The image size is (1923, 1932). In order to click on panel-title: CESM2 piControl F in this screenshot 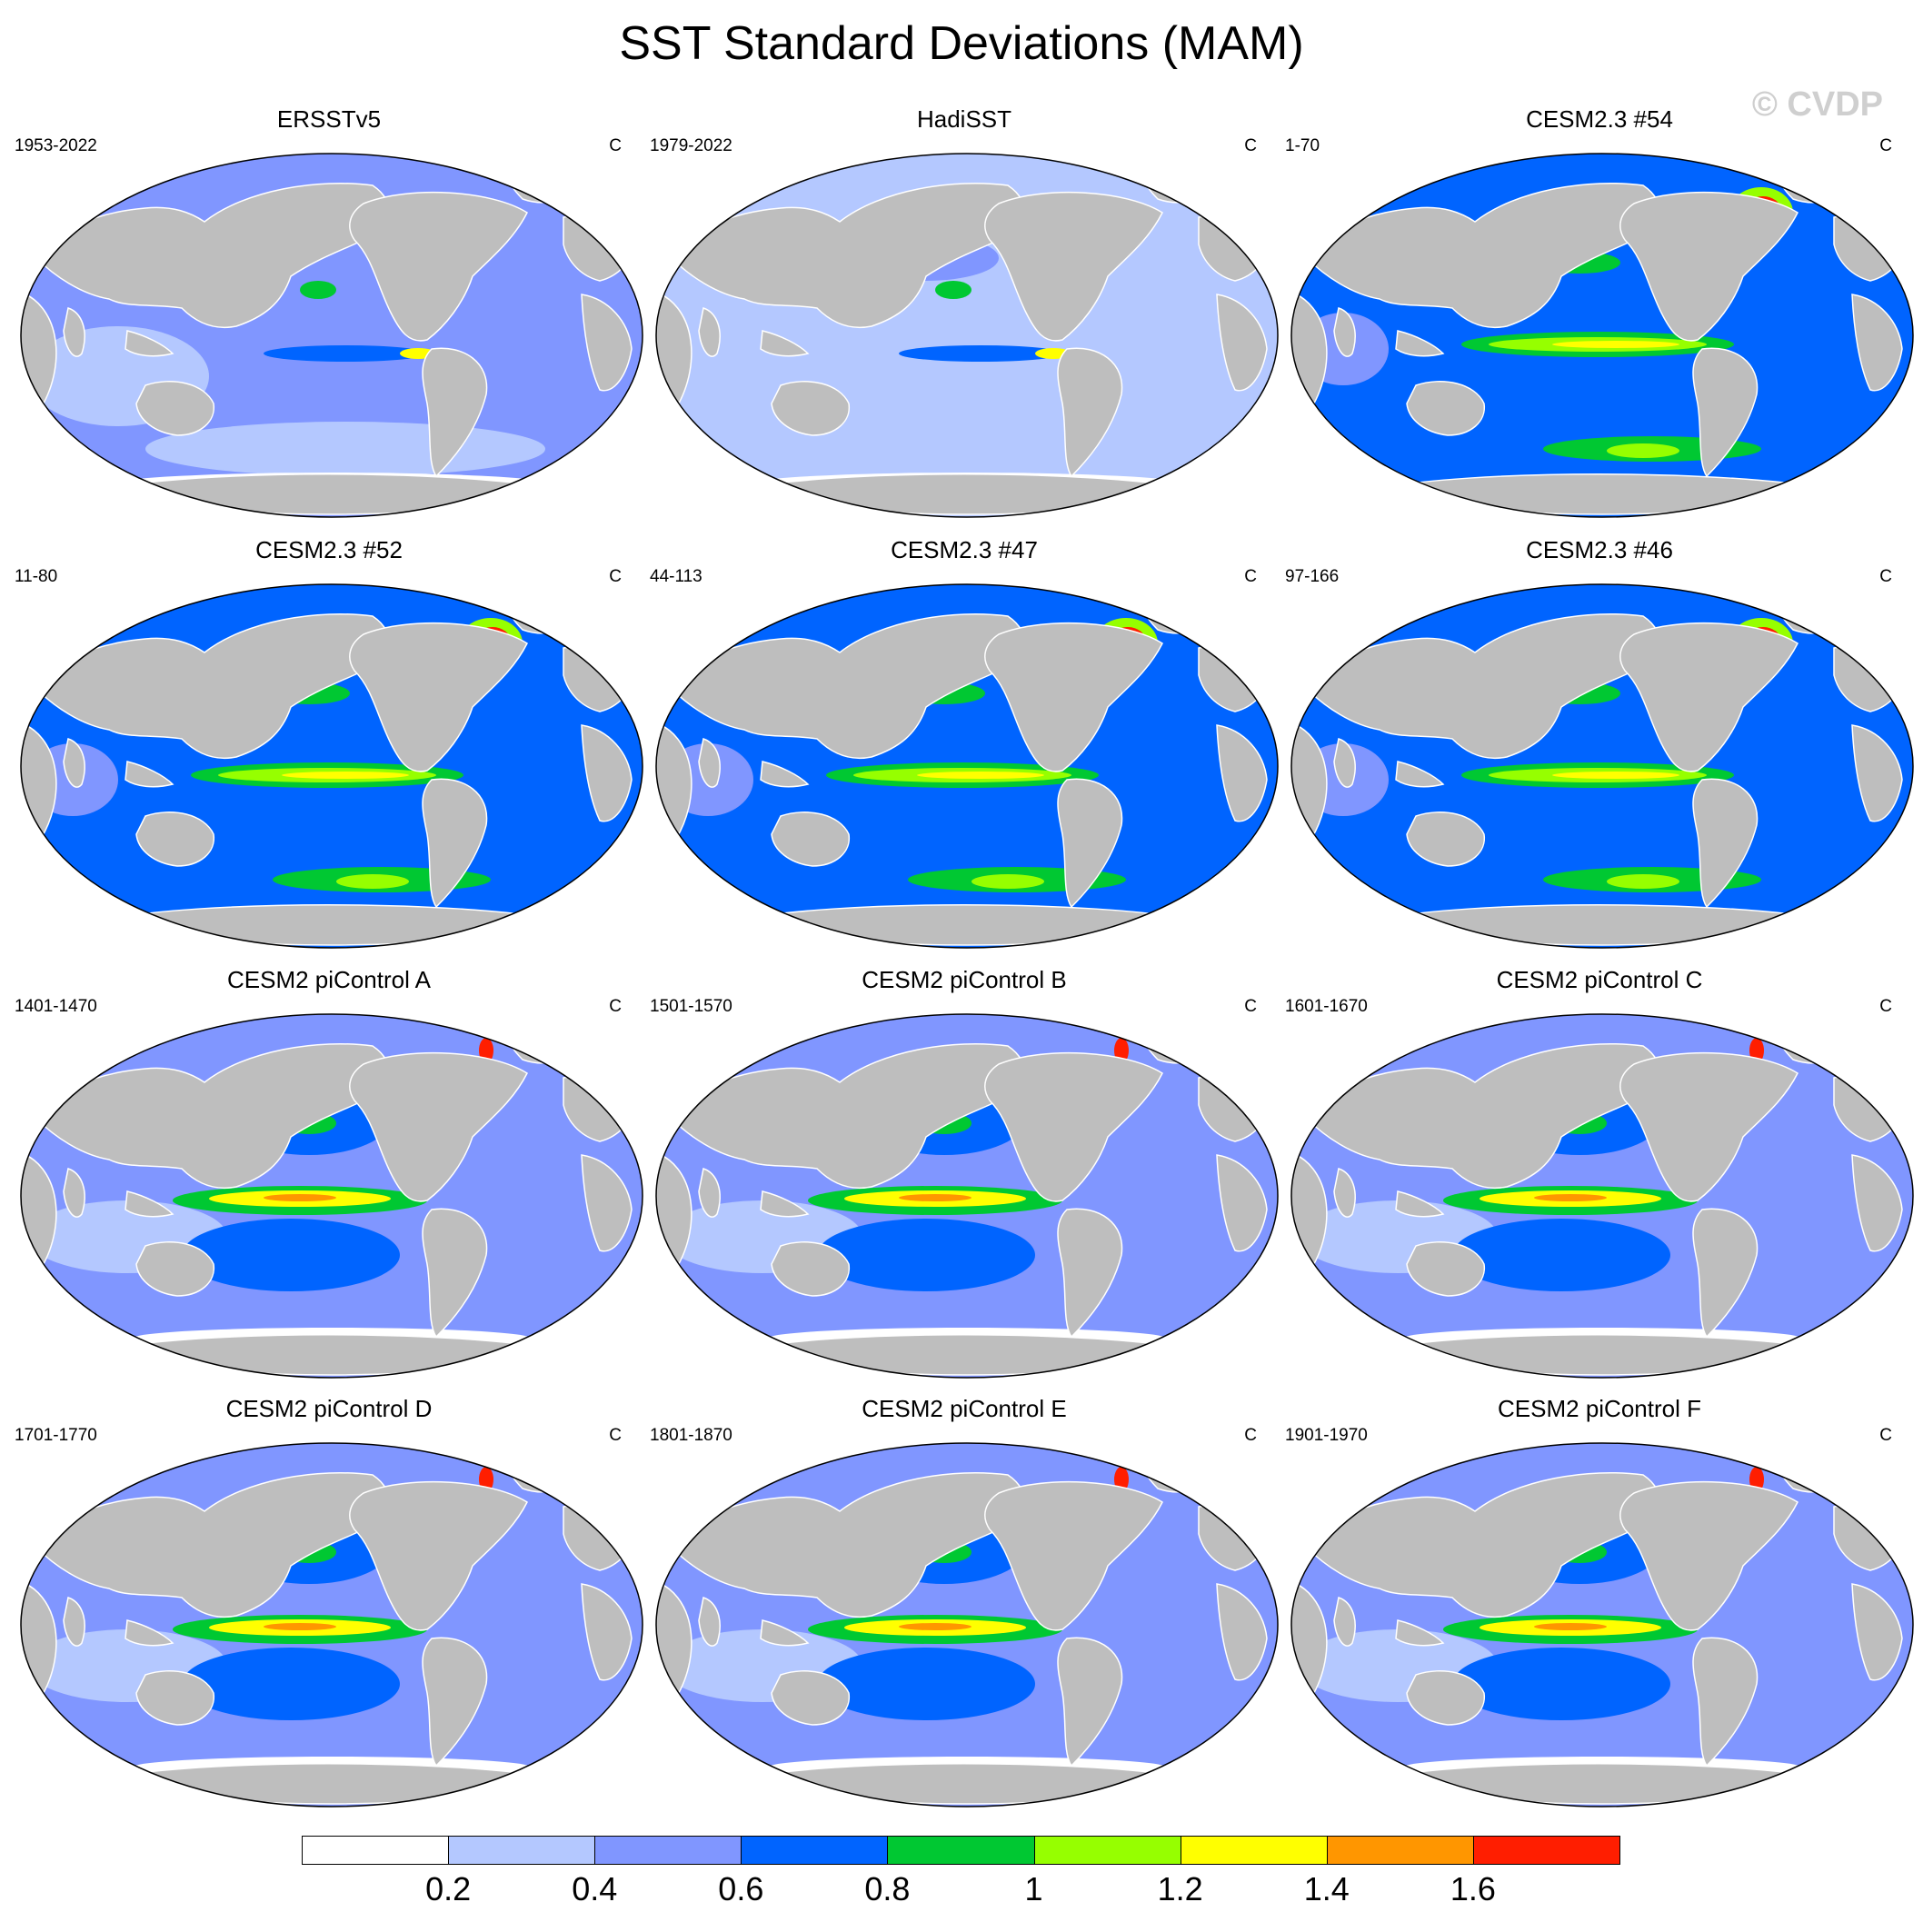, I will do `click(1599, 1408)`.